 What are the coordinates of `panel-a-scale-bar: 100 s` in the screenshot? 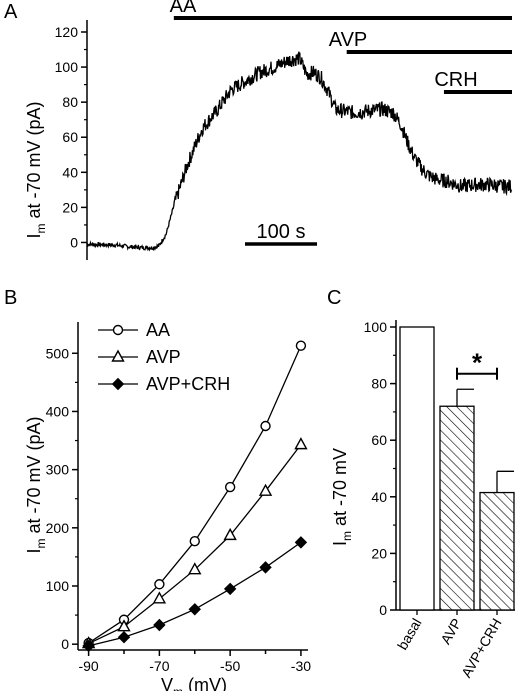 It's located at (281, 233).